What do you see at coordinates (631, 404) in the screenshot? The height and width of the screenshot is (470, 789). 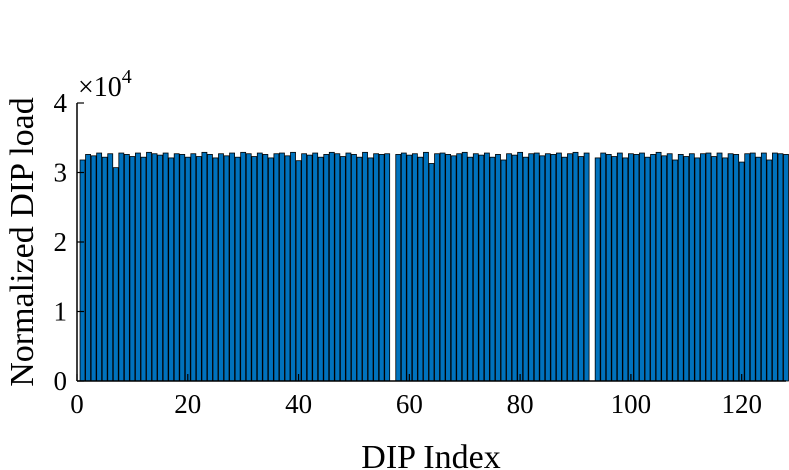 I see `x-tick-label-100: 100` at bounding box center [631, 404].